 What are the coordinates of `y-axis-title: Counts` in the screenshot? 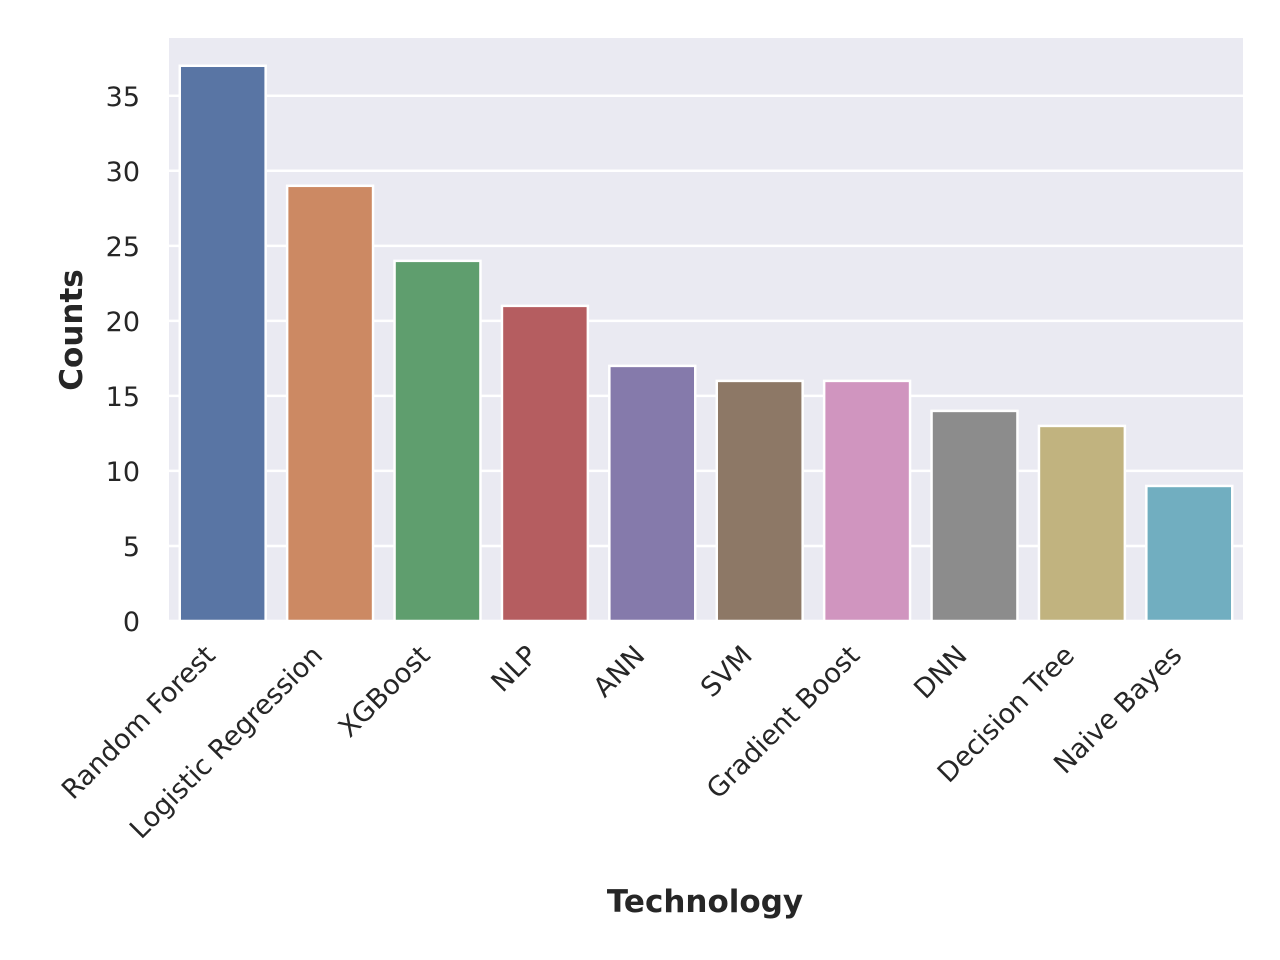 It's located at (72, 329).